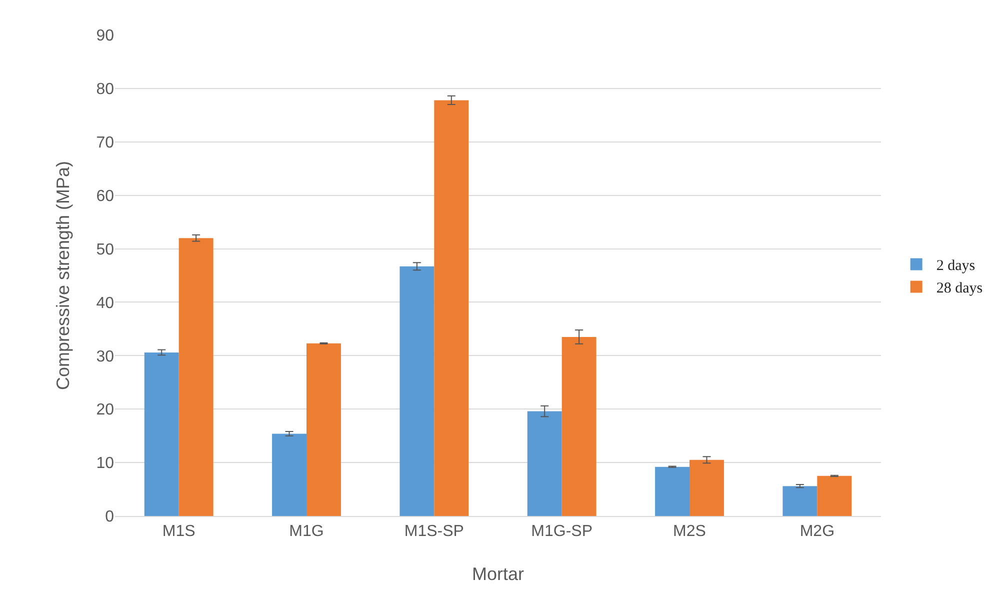 This screenshot has height=606, width=1000. Describe the element at coordinates (434, 531) in the screenshot. I see `x-tick-label: M1S-SP` at that location.